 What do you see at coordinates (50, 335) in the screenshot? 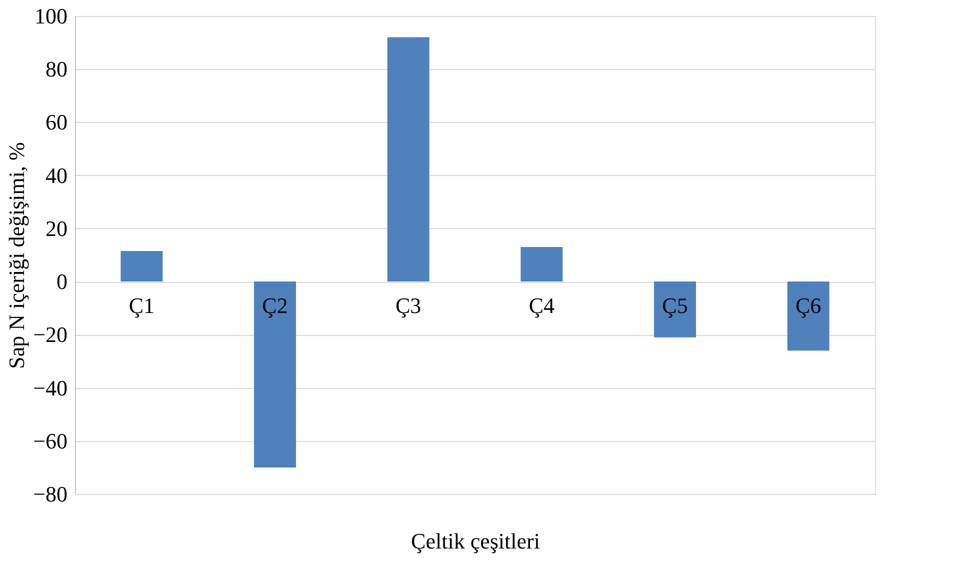
I see `y-tick-label: −20` at bounding box center [50, 335].